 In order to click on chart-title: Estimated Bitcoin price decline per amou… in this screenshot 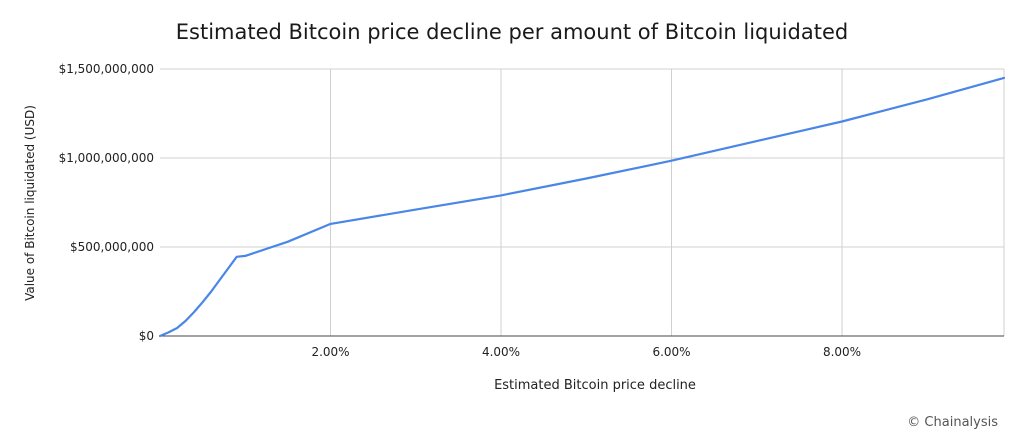, I will do `click(512, 32)`.